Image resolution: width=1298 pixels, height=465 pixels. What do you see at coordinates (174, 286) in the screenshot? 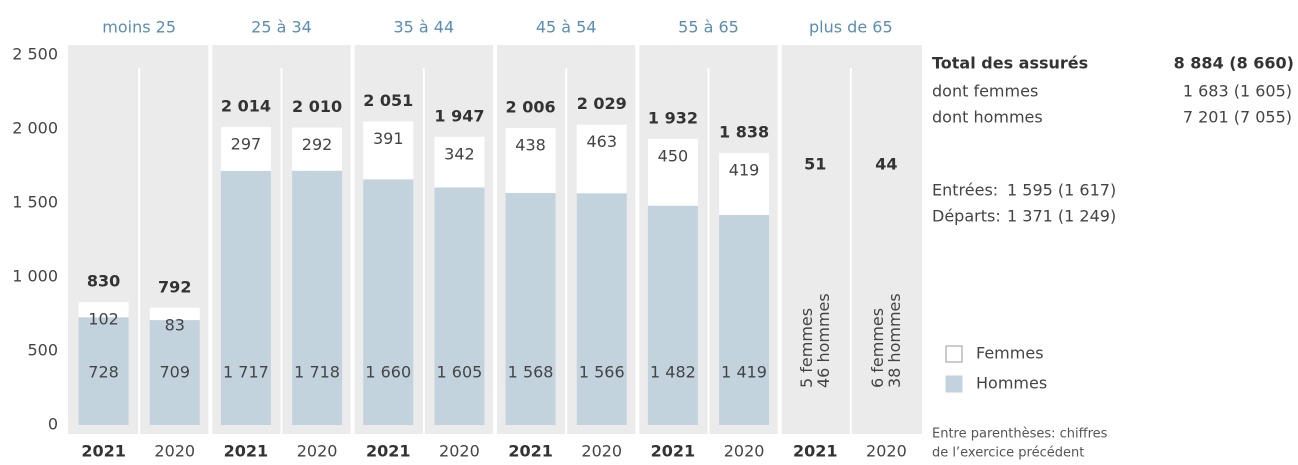
I see `total-label: 792` at bounding box center [174, 286].